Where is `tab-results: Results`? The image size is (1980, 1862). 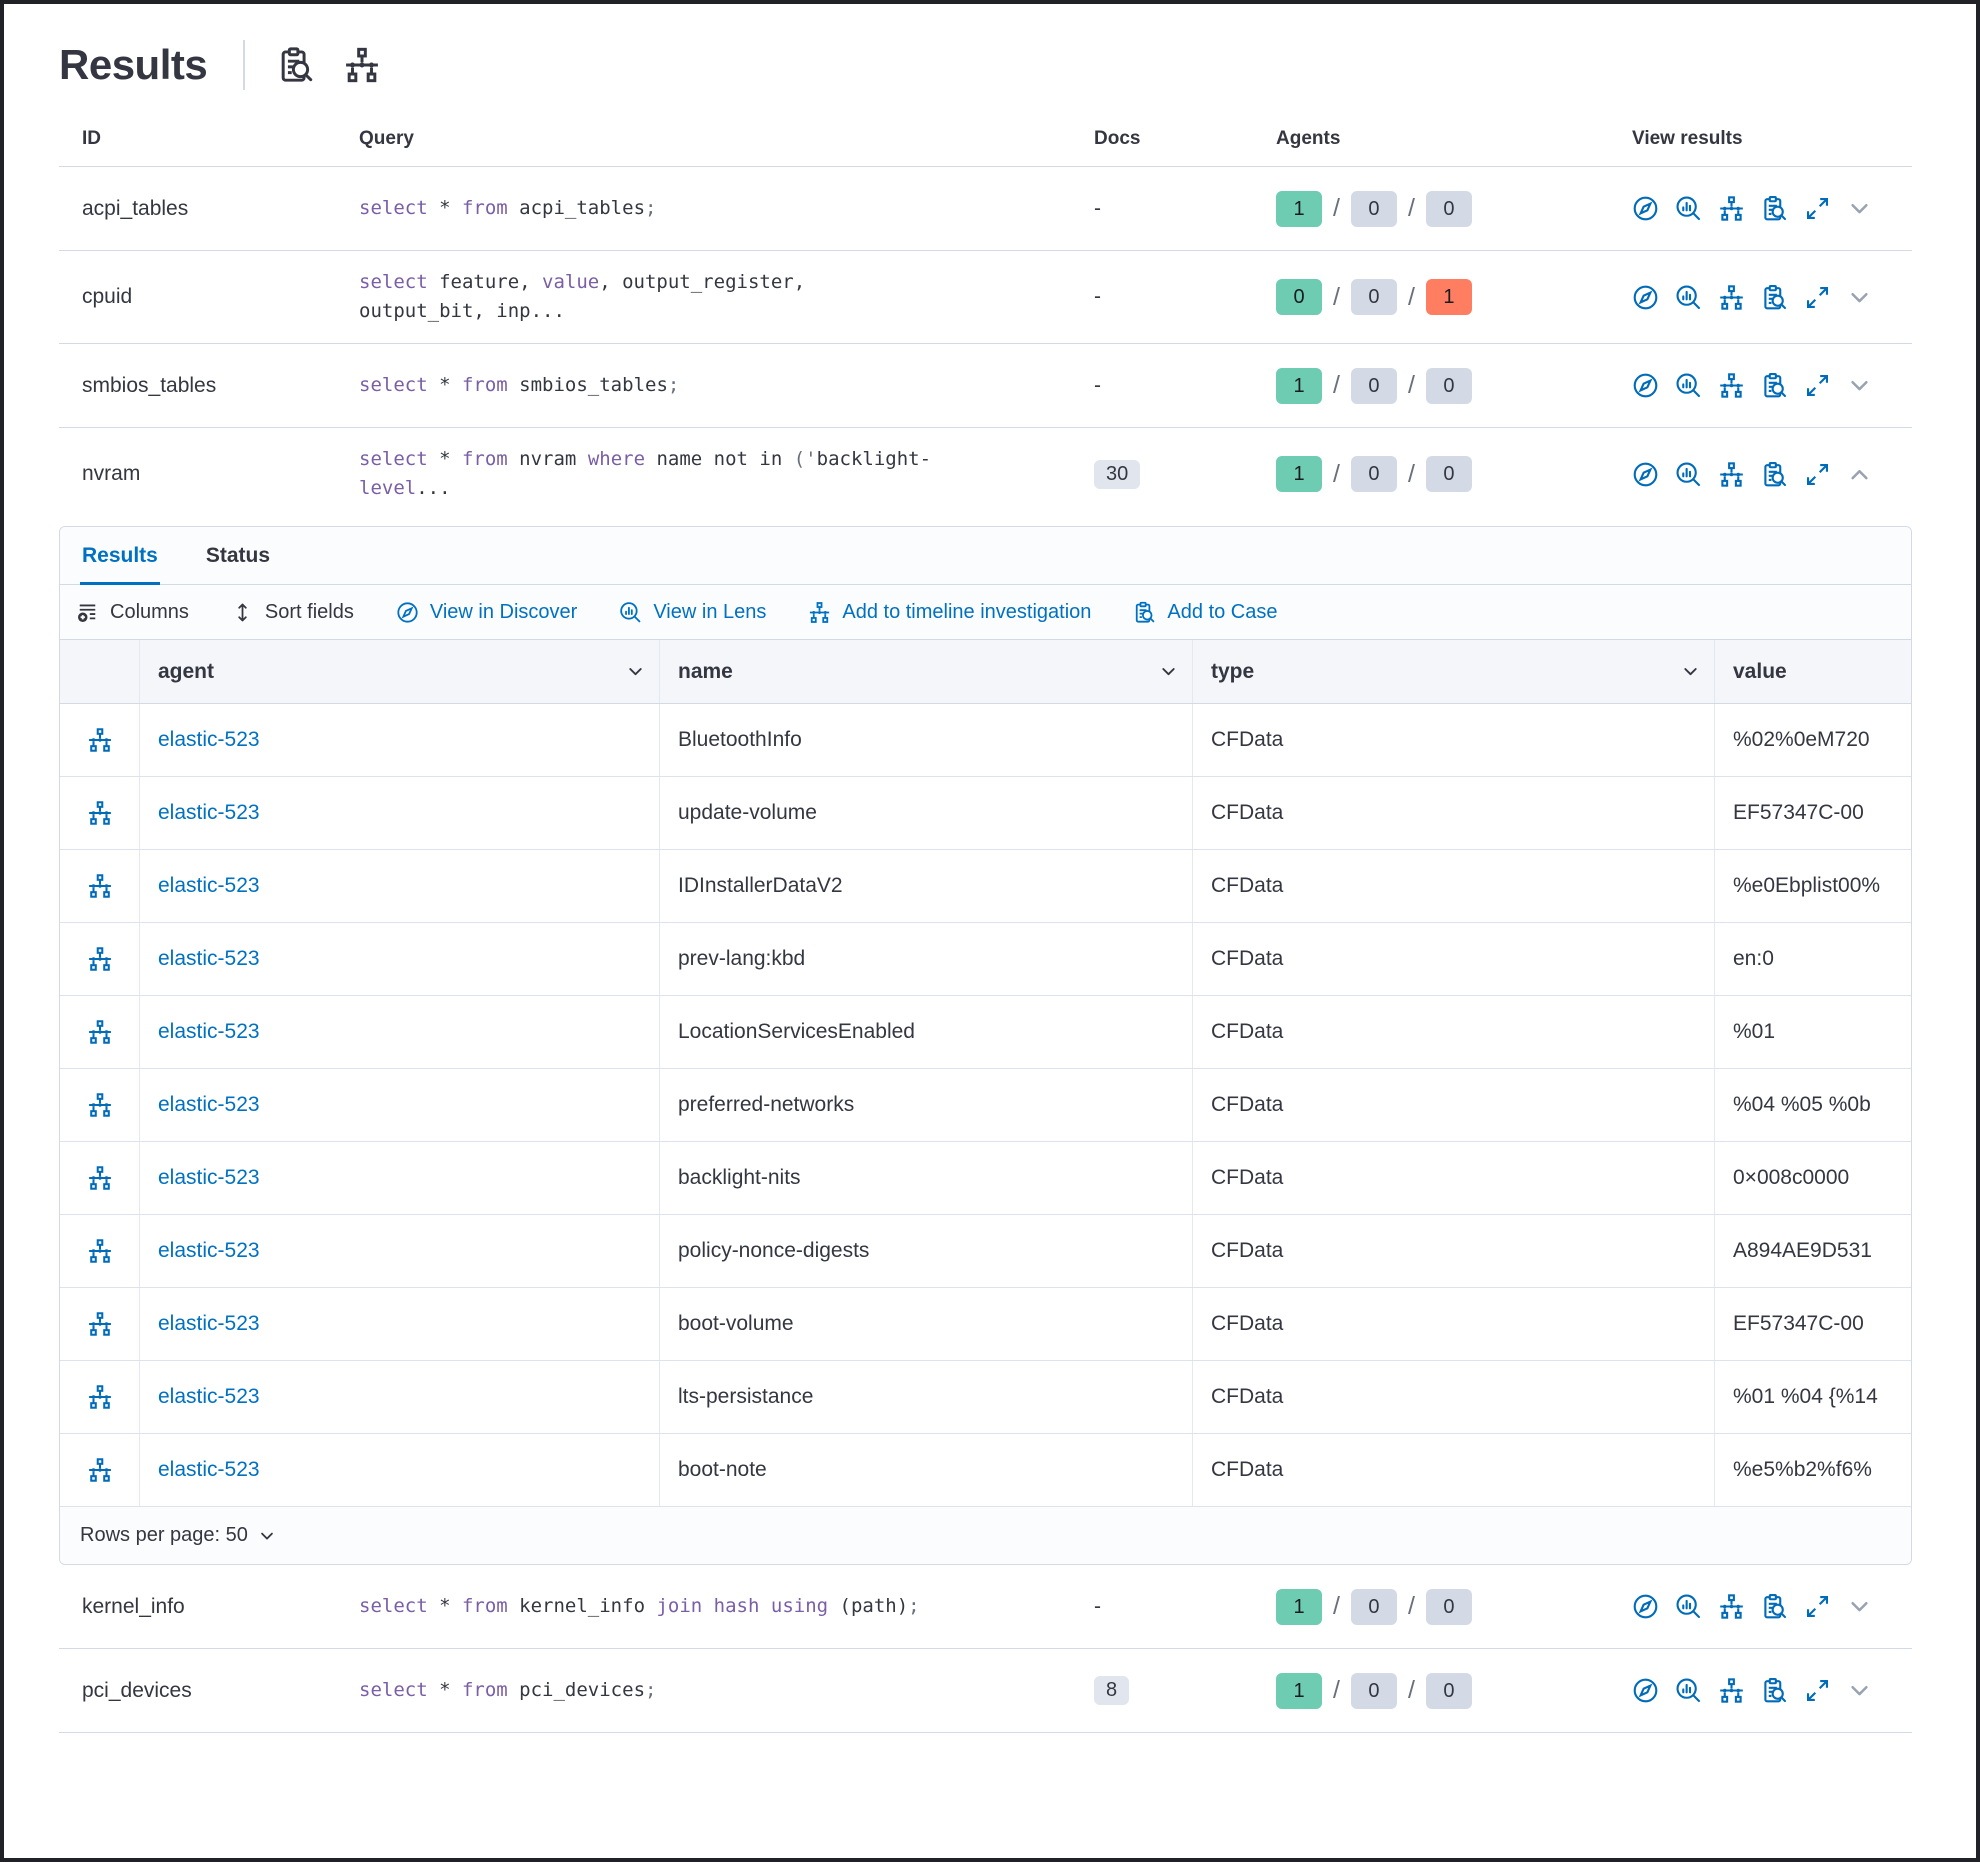 tab-results: Results is located at coordinates (120, 556).